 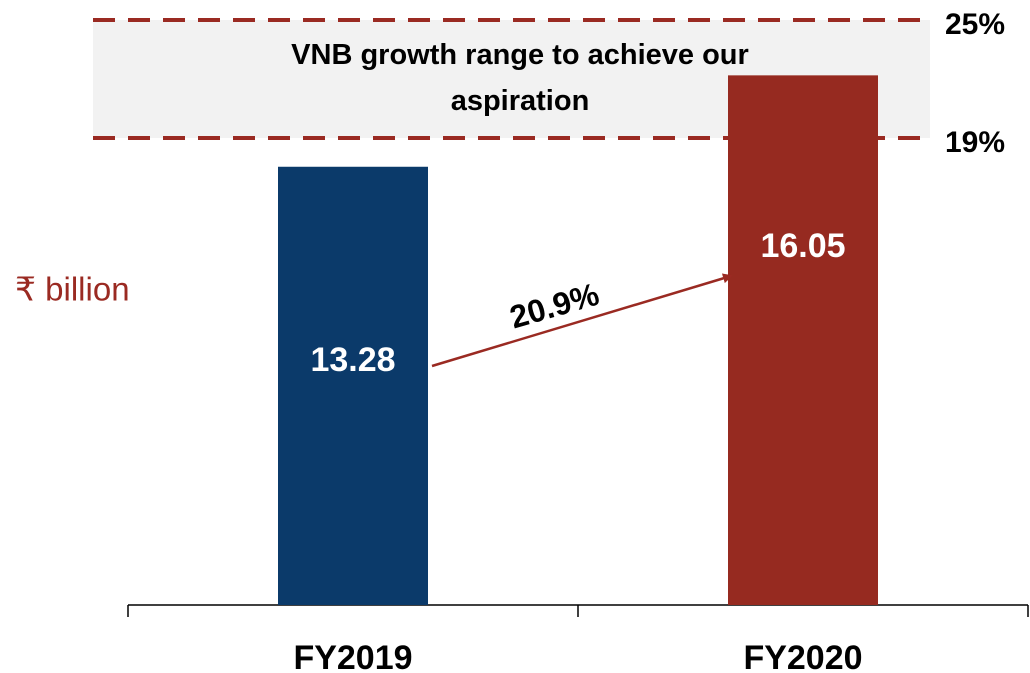 I want to click on range-bound-label: 19%, so click(x=975, y=142).